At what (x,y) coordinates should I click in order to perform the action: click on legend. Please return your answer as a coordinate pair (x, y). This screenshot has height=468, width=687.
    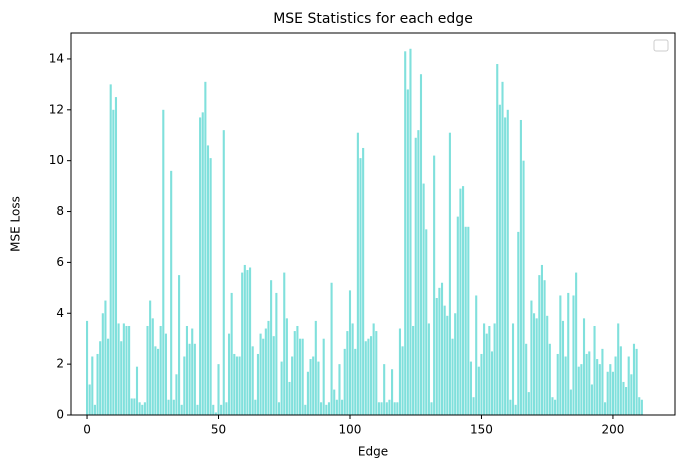
    Looking at the image, I should click on (661, 45).